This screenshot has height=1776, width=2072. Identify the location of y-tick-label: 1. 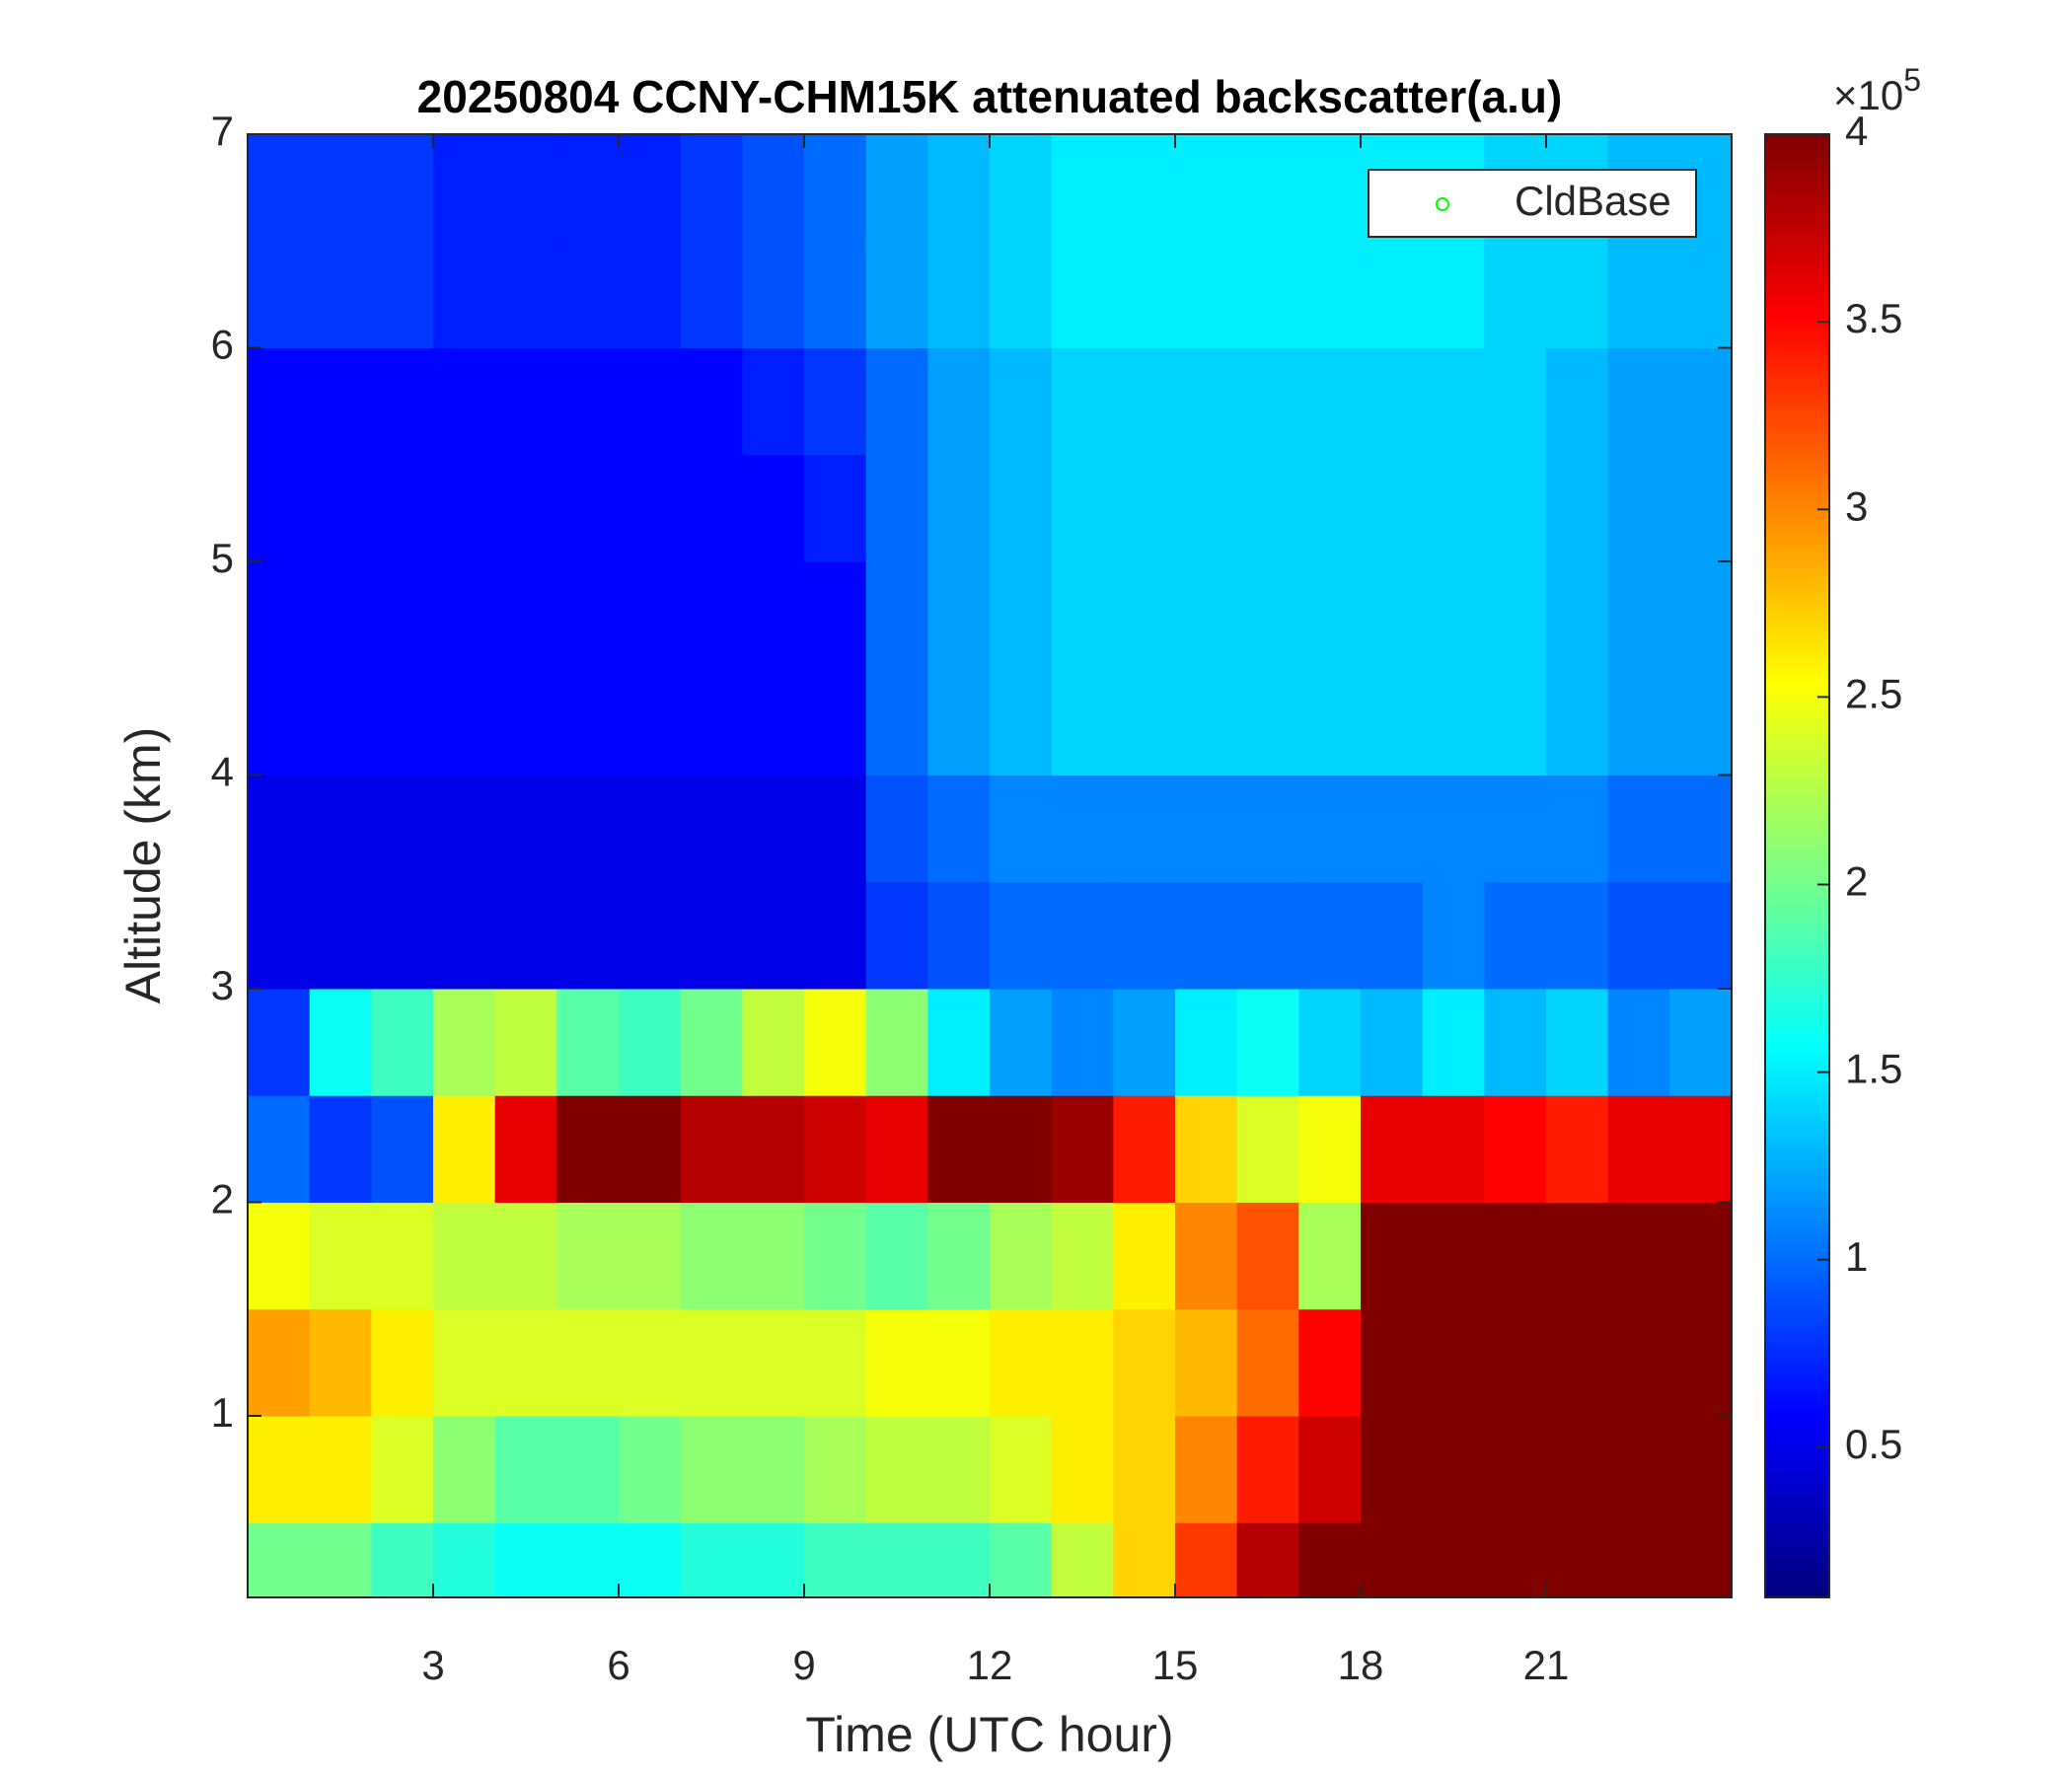
(223, 1413).